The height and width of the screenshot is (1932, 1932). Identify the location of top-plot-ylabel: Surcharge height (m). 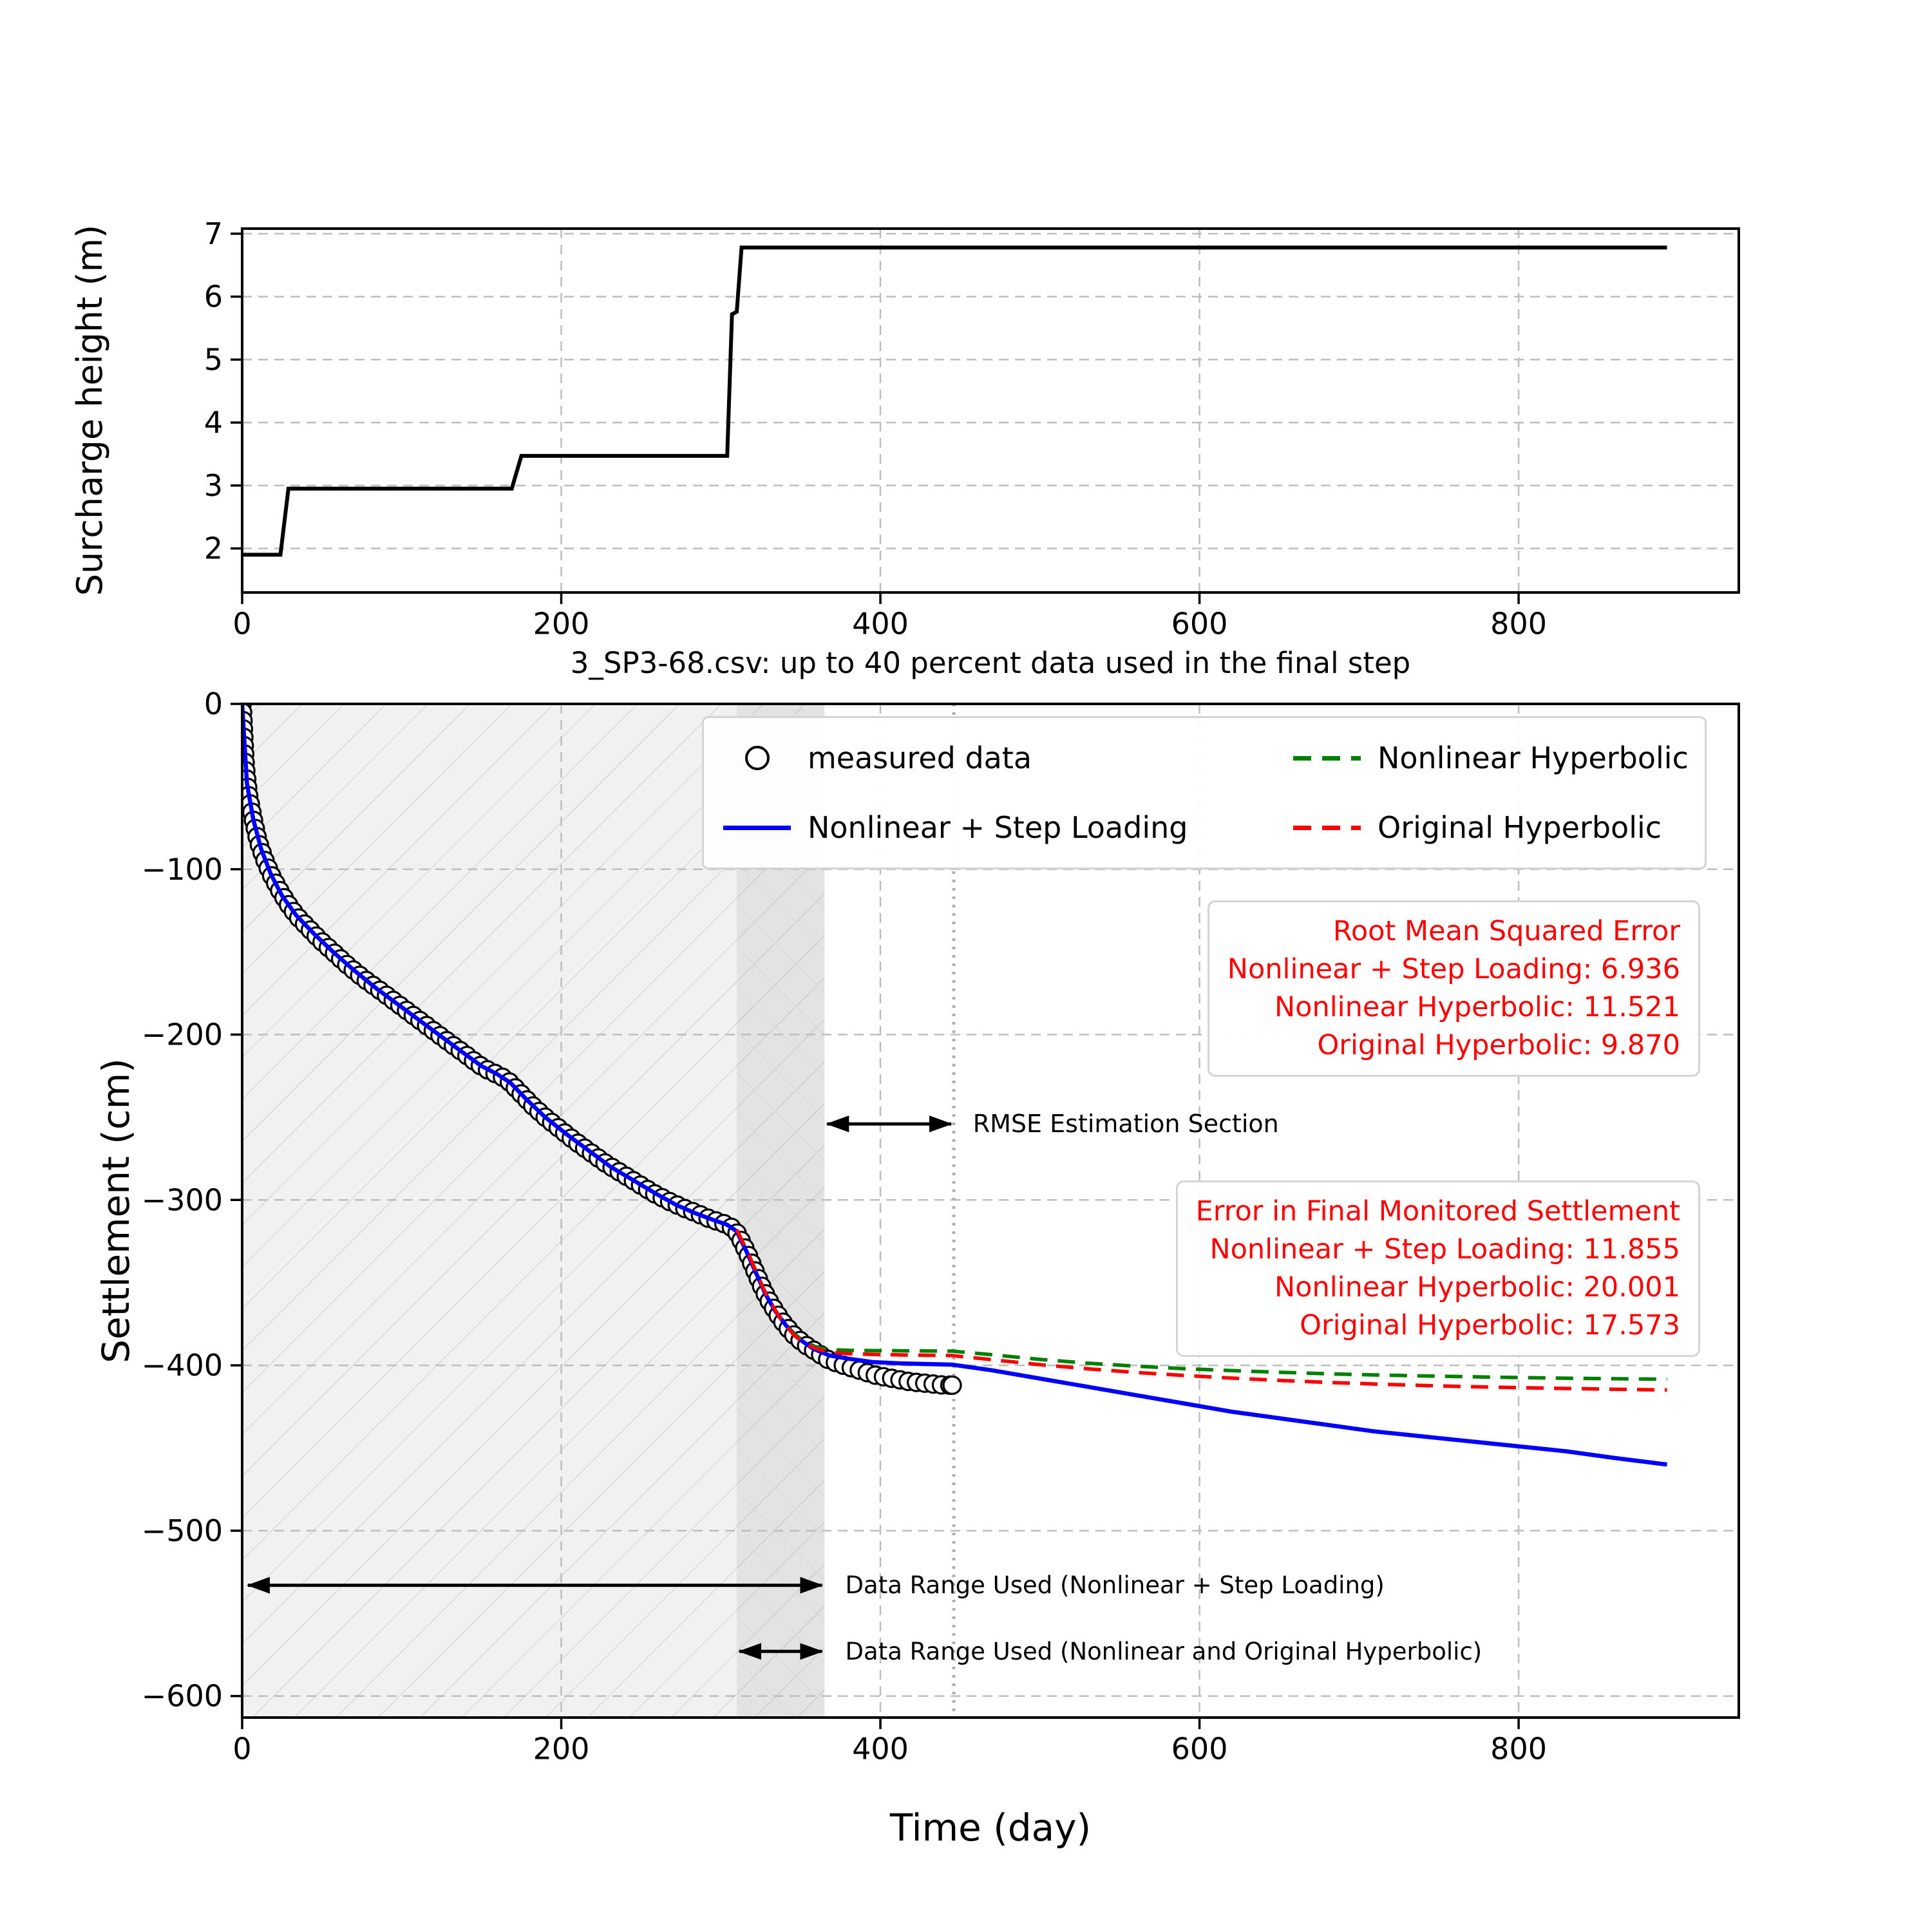
(90, 411).